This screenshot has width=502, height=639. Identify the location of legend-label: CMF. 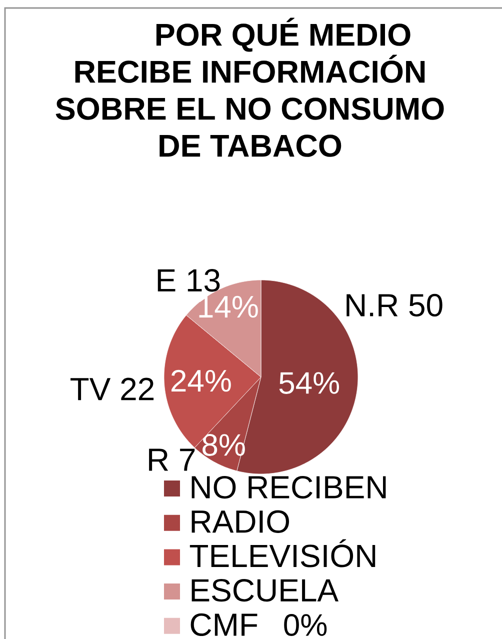
(224, 624).